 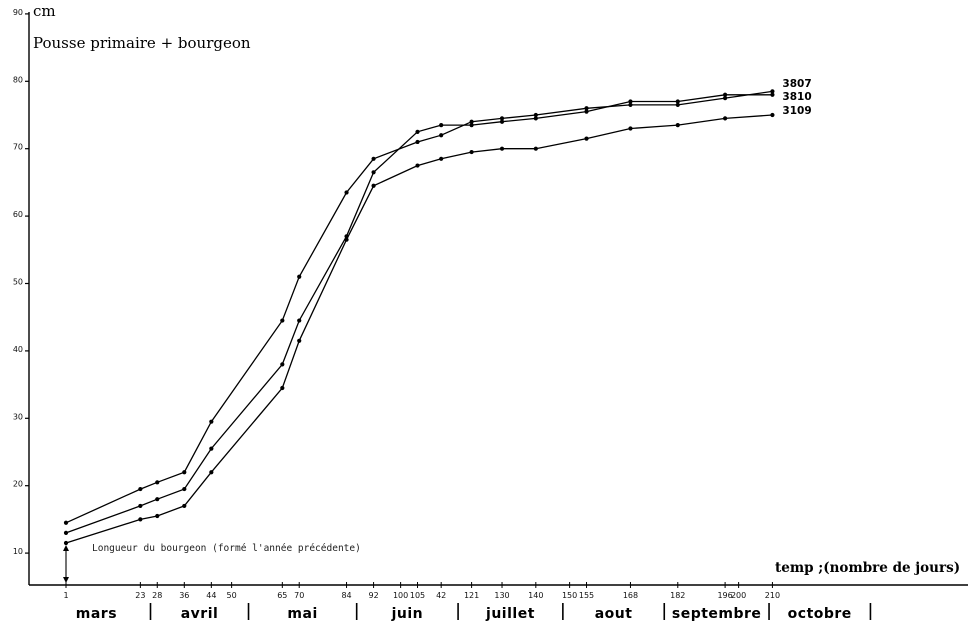 What do you see at coordinates (18, 349) in the screenshot?
I see `y-tick-label: 40` at bounding box center [18, 349].